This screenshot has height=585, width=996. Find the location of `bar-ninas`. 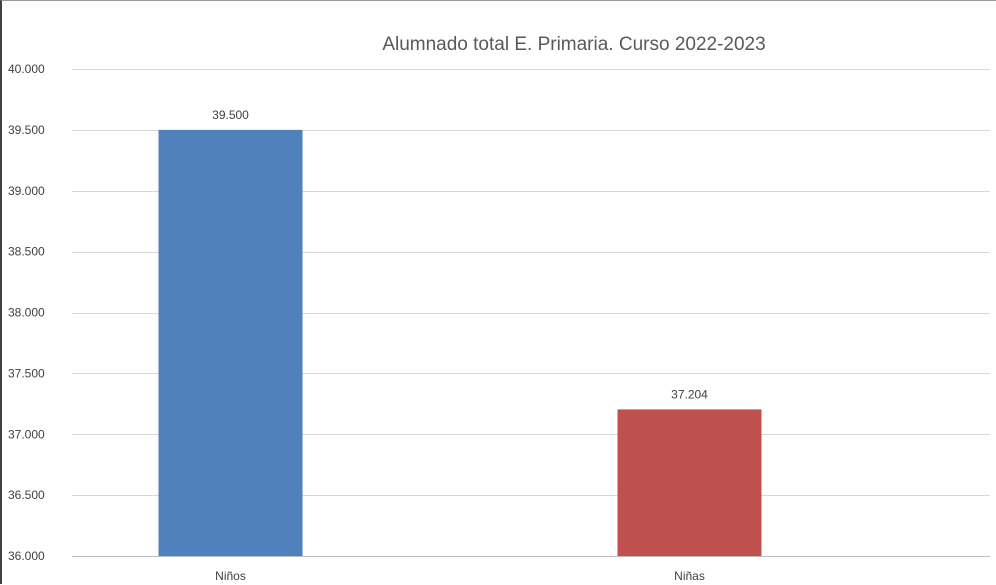

bar-ninas is located at coordinates (689, 482).